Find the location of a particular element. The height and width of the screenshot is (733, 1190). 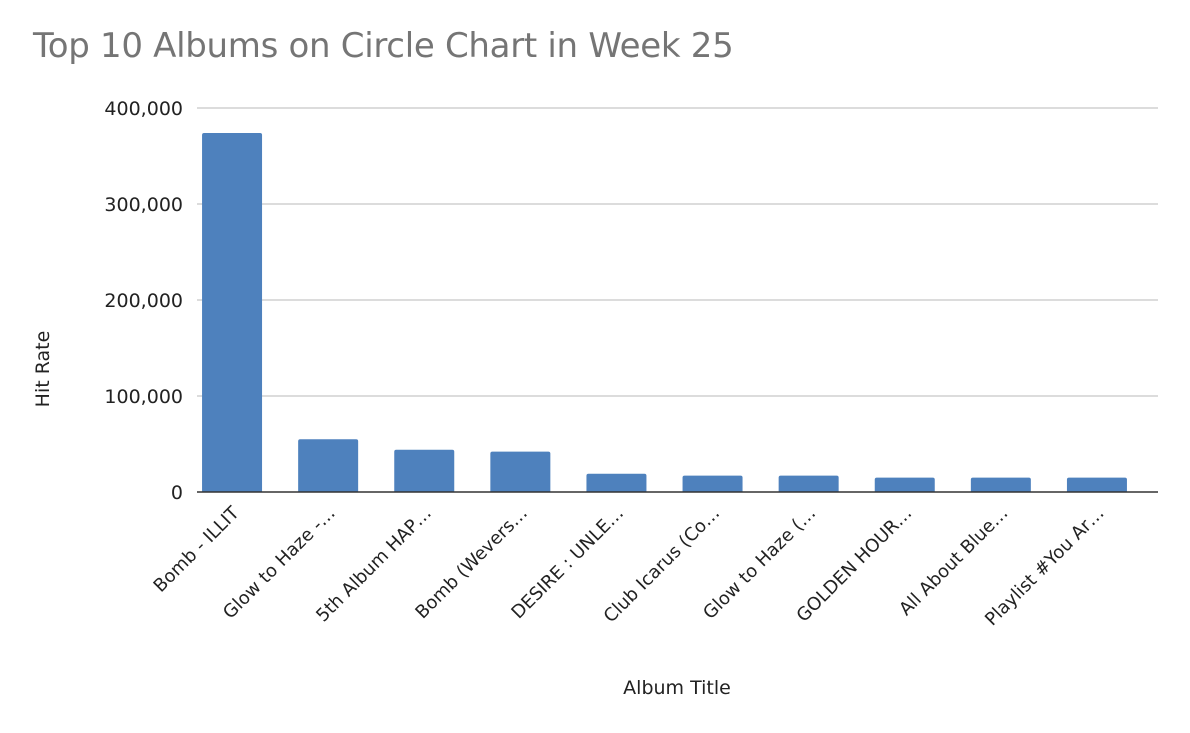

y-tick-label: 200,000 is located at coordinates (143, 301).